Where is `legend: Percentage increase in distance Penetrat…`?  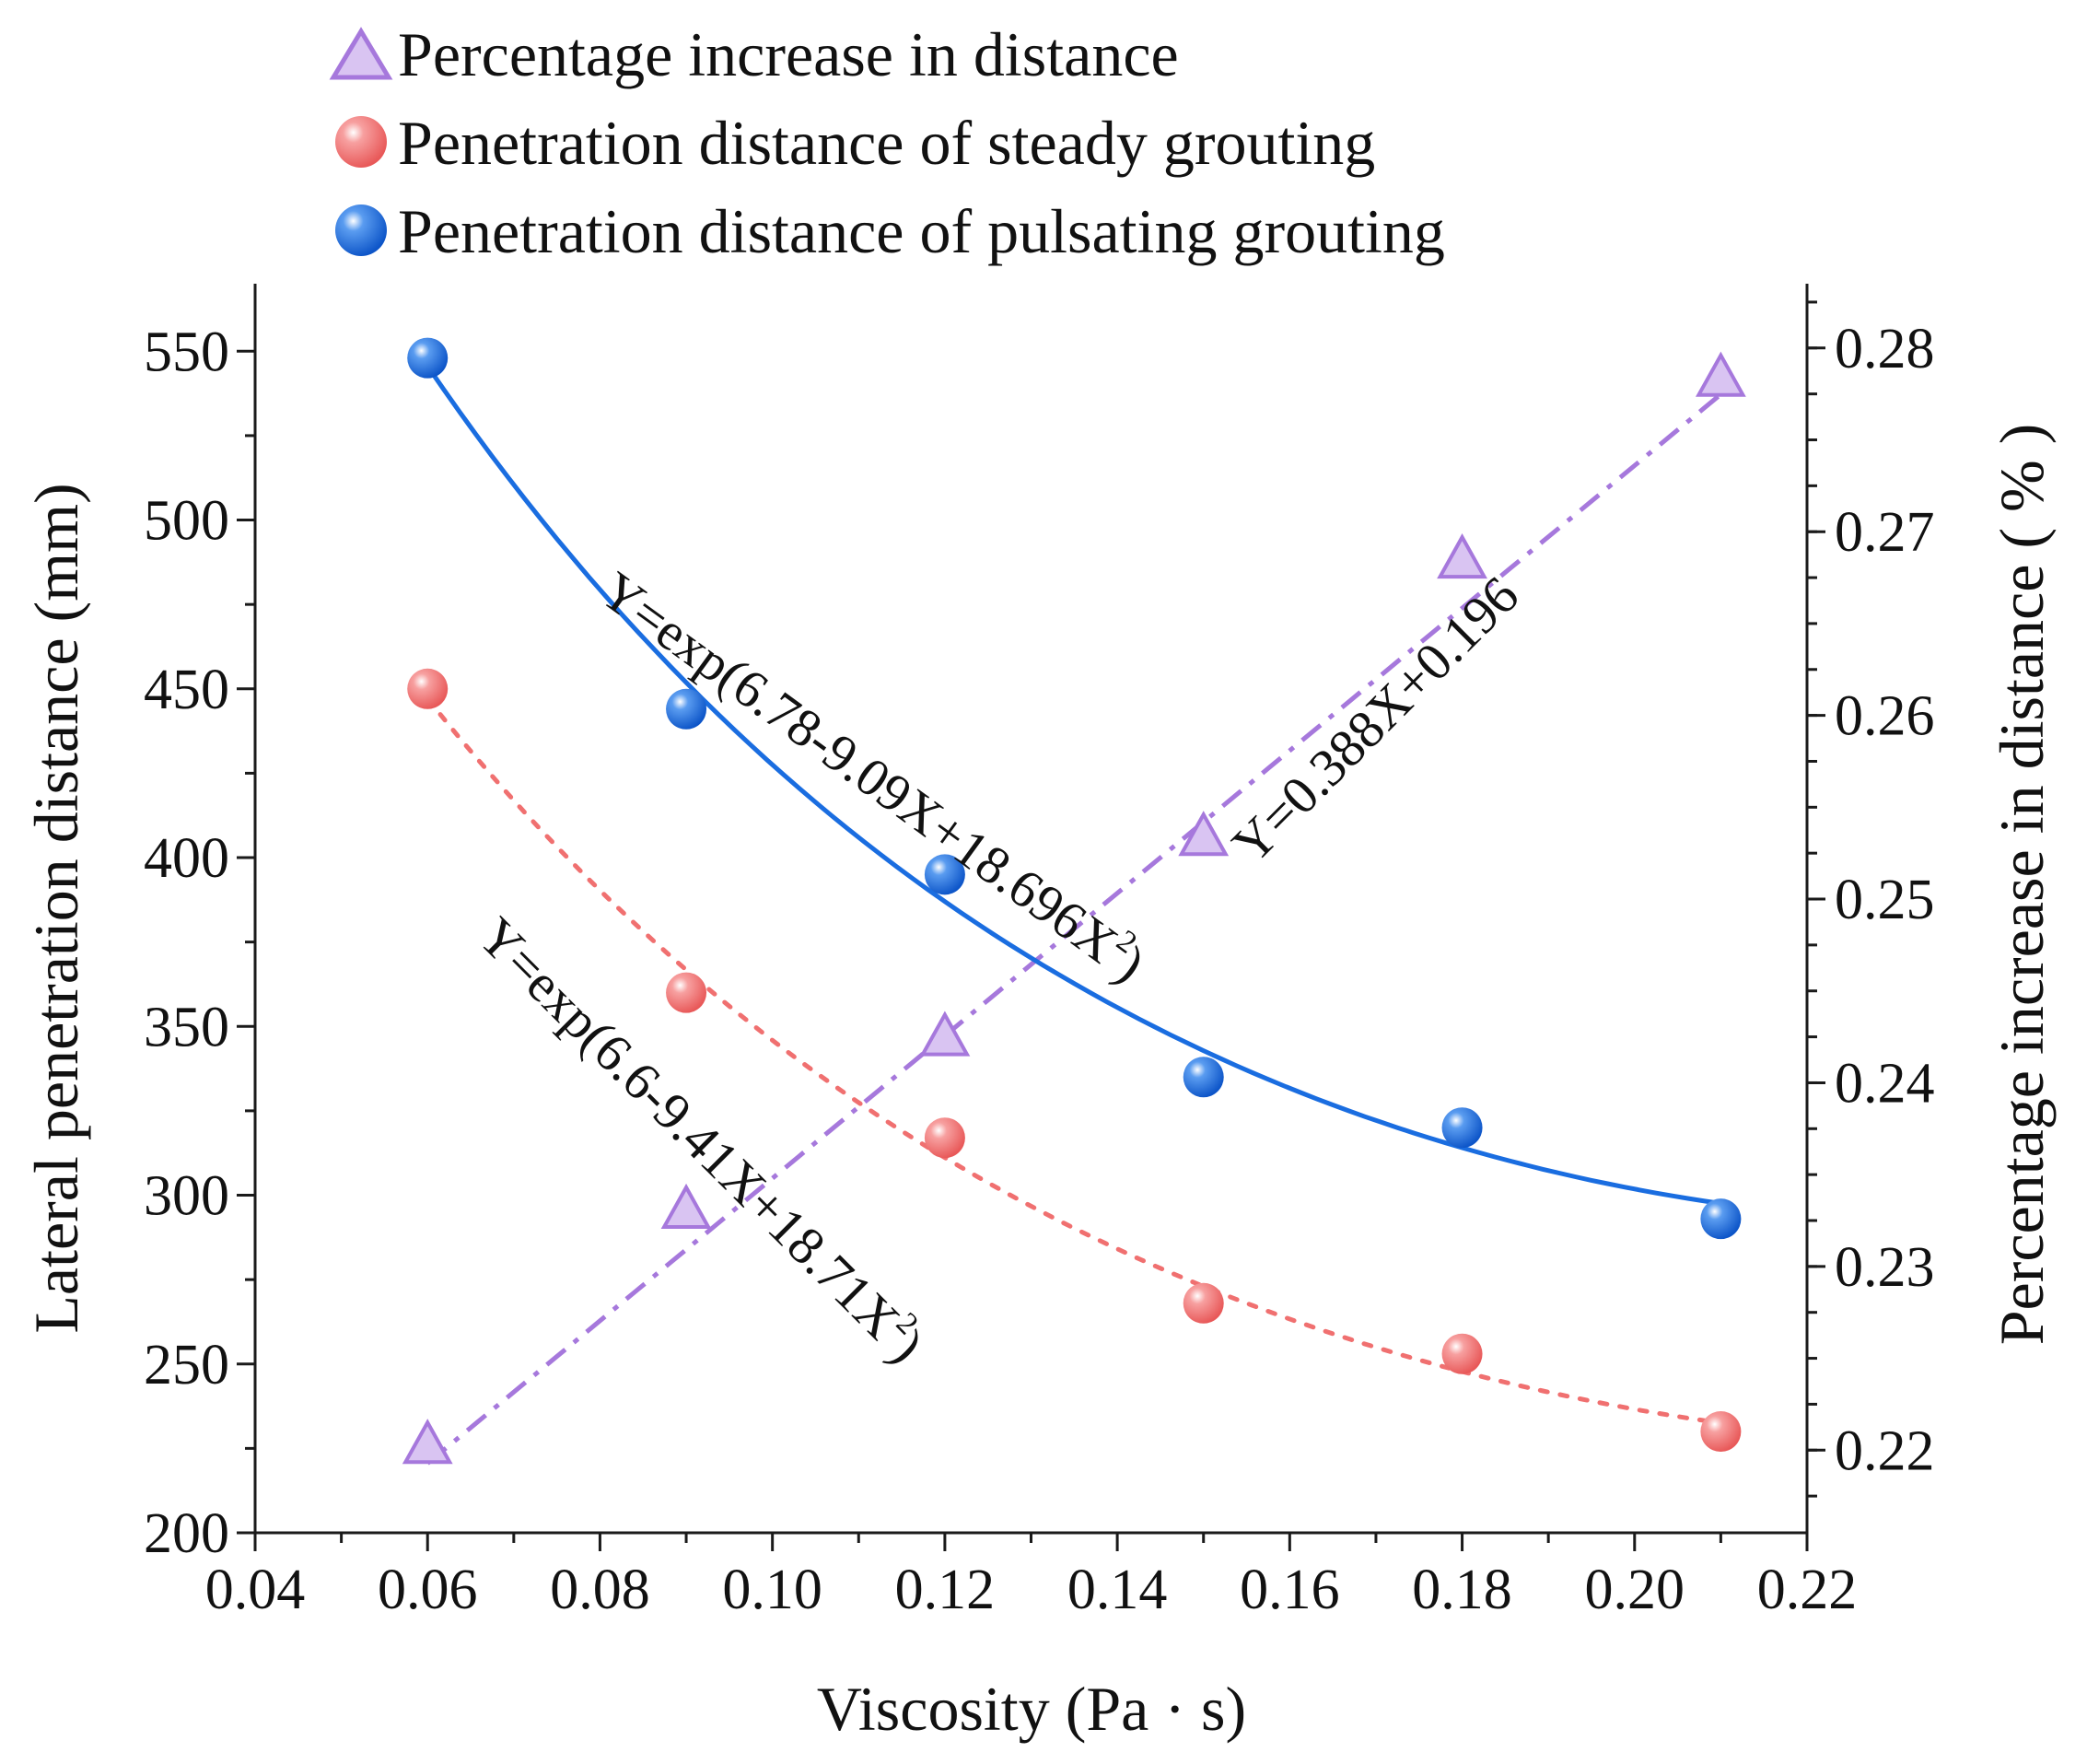 legend: Percentage increase in distance Penetrat… is located at coordinates (887, 143).